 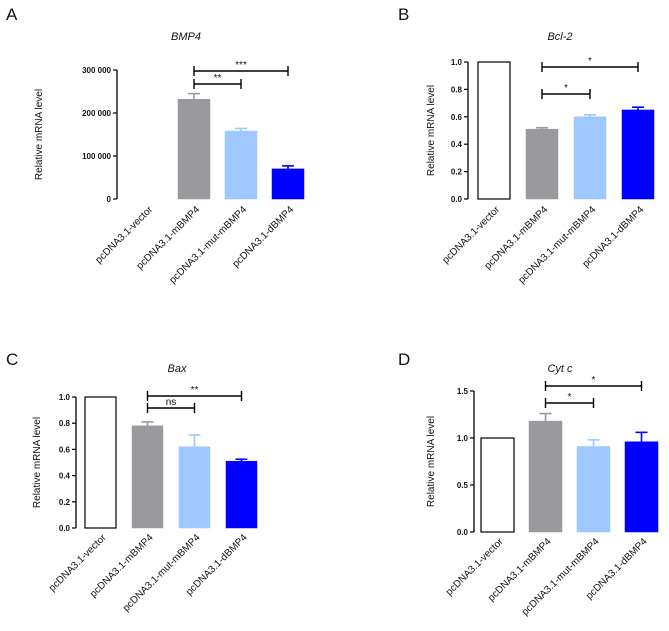 I want to click on panel-letter: B, so click(x=403, y=14).